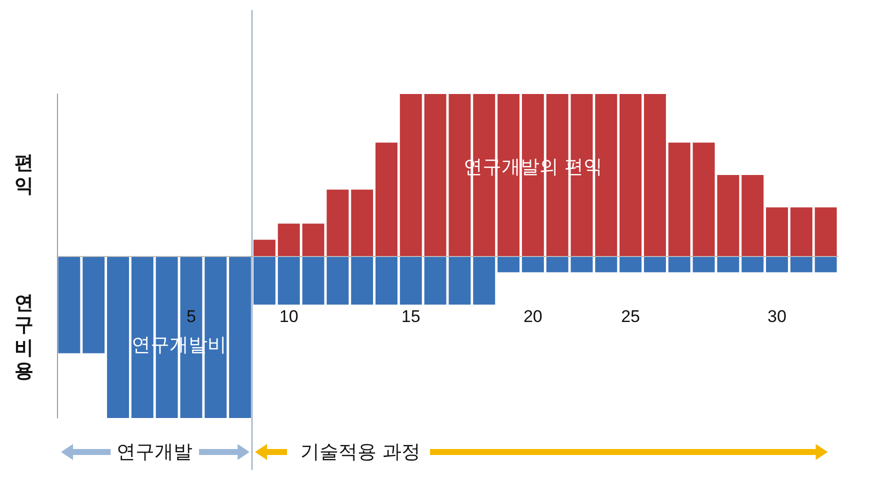  Describe the element at coordinates (777, 316) in the screenshot. I see `x-tick-label: 30` at that location.